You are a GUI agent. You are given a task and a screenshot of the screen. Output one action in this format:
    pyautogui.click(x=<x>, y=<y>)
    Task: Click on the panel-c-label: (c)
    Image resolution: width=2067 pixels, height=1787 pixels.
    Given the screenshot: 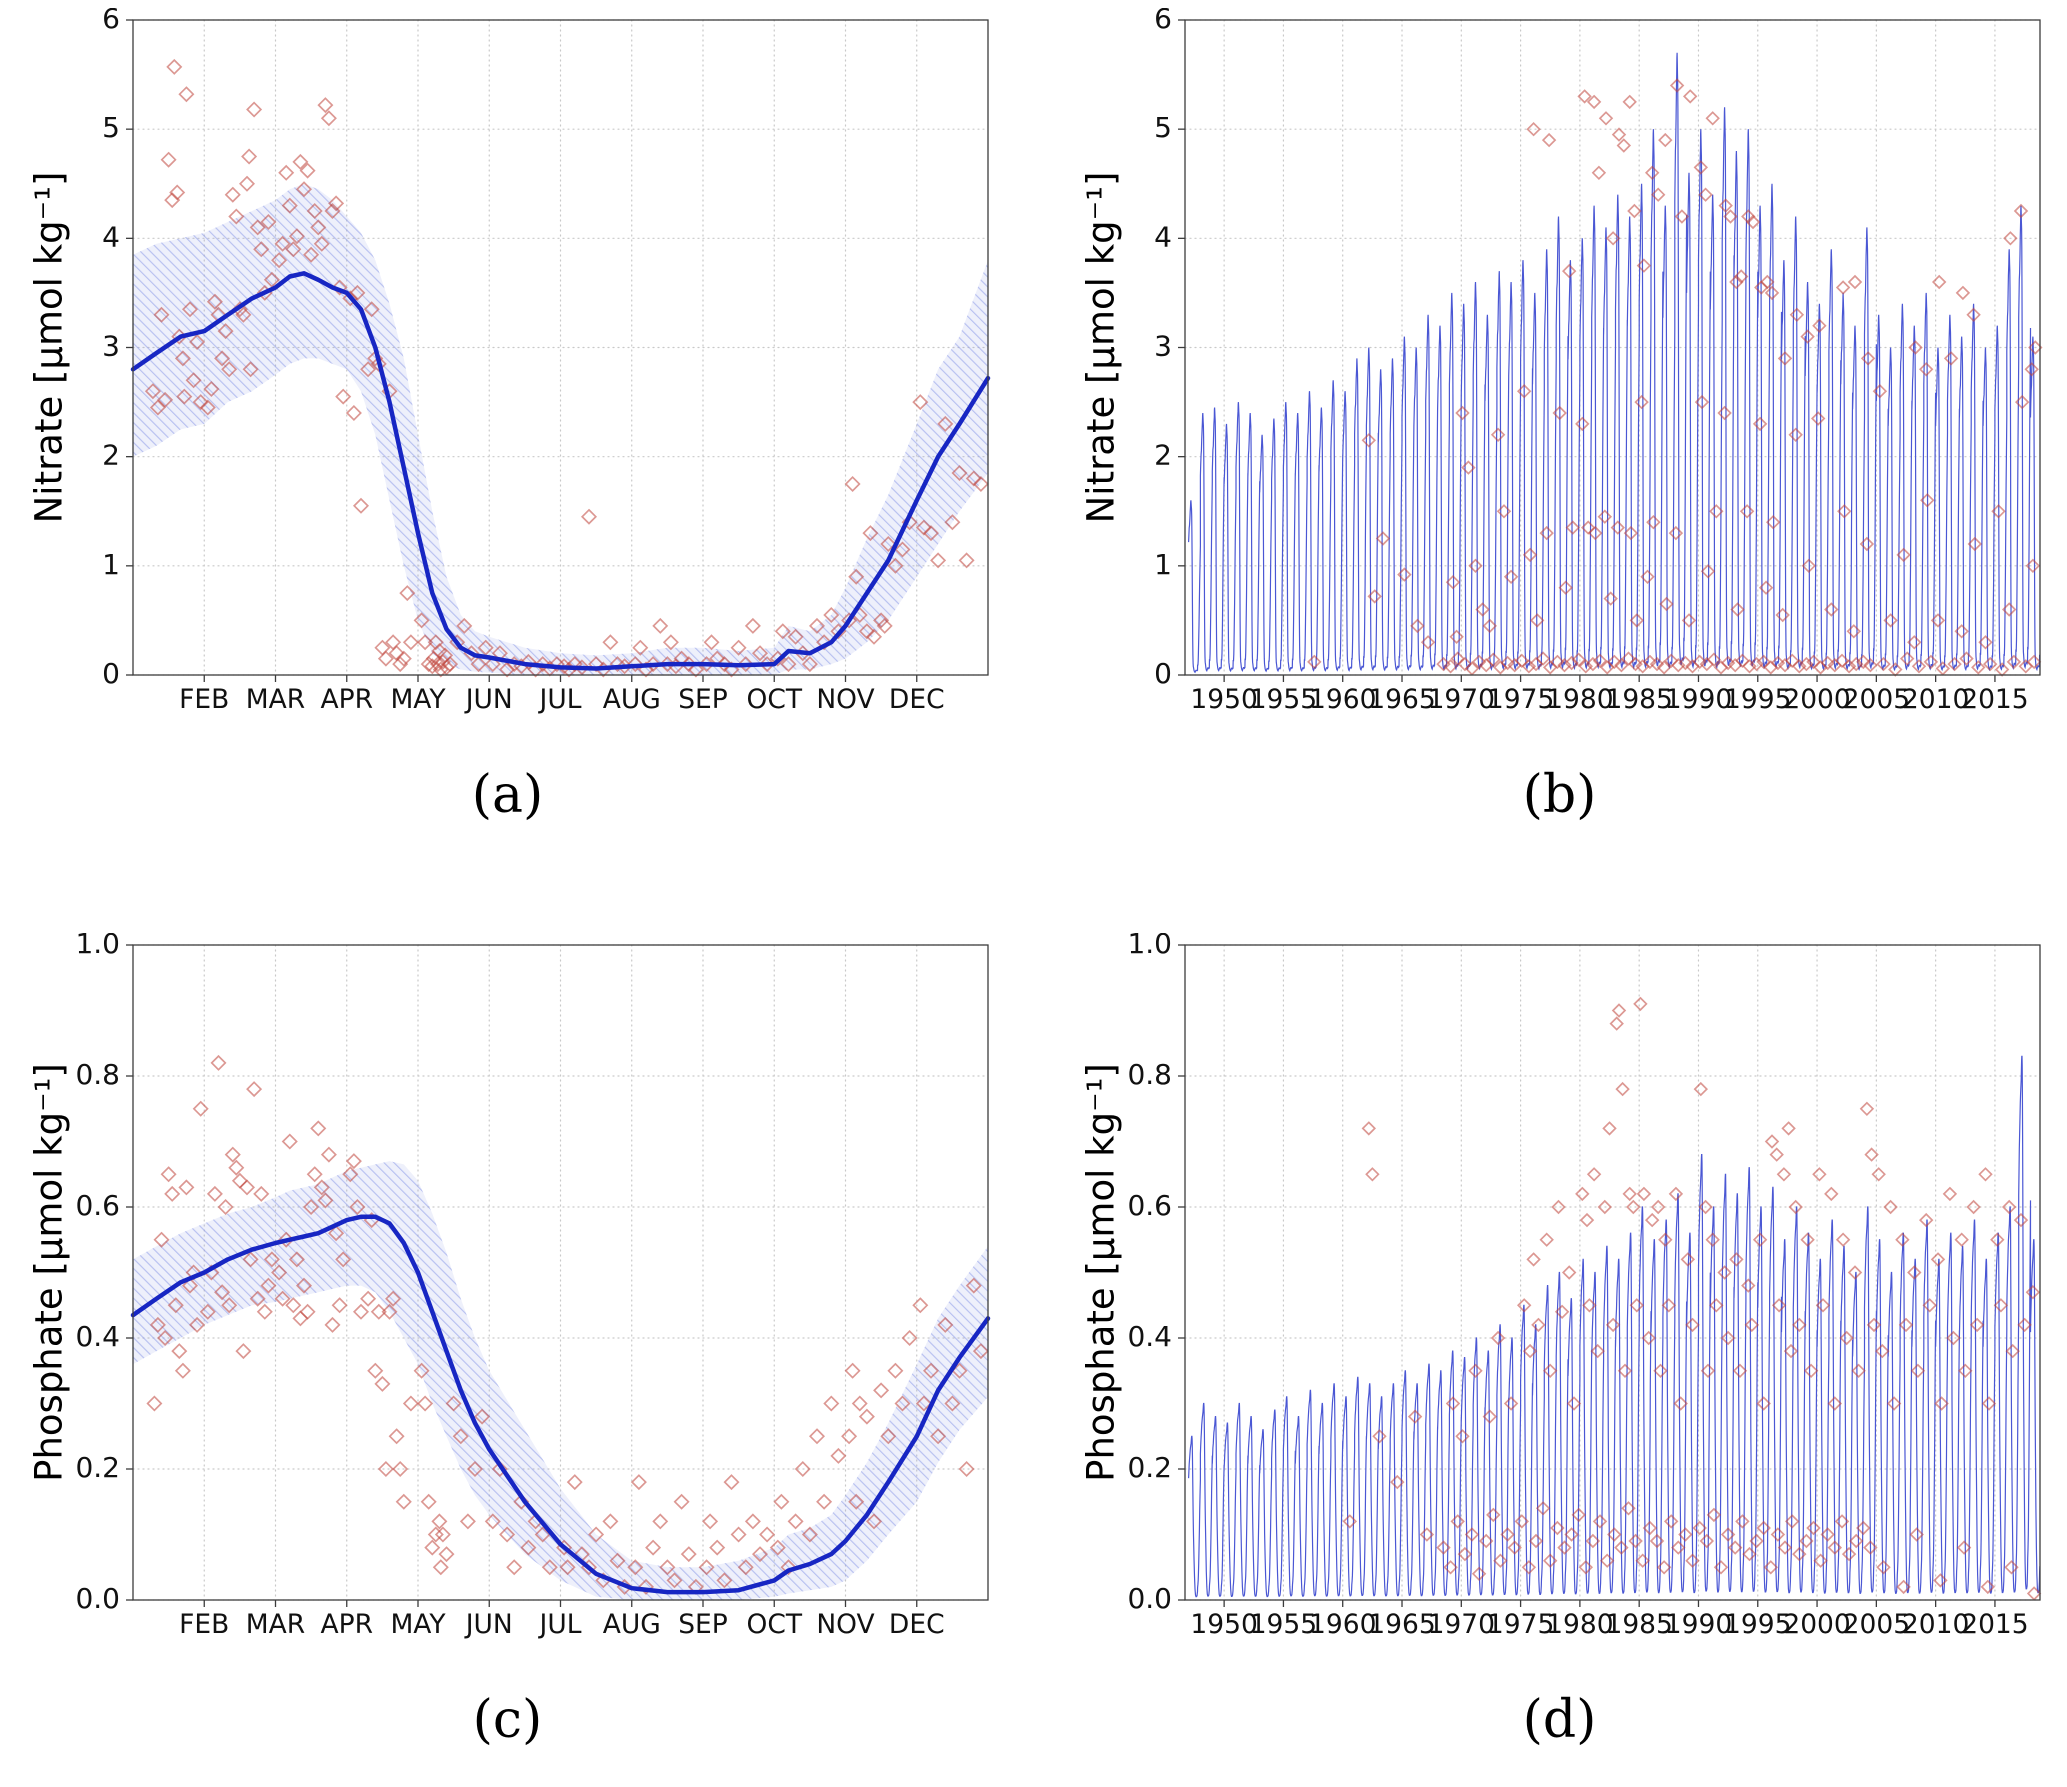 What is the action you would take?
    pyautogui.click(x=507, y=1720)
    